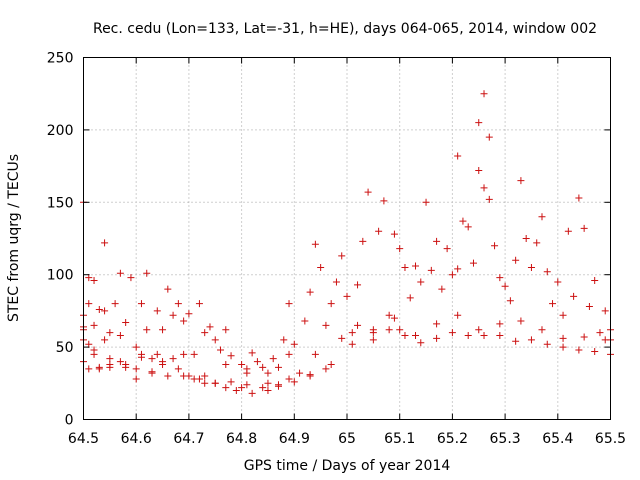  I want to click on x-axis-label: GPS time / Days of year 2014, so click(347, 466).